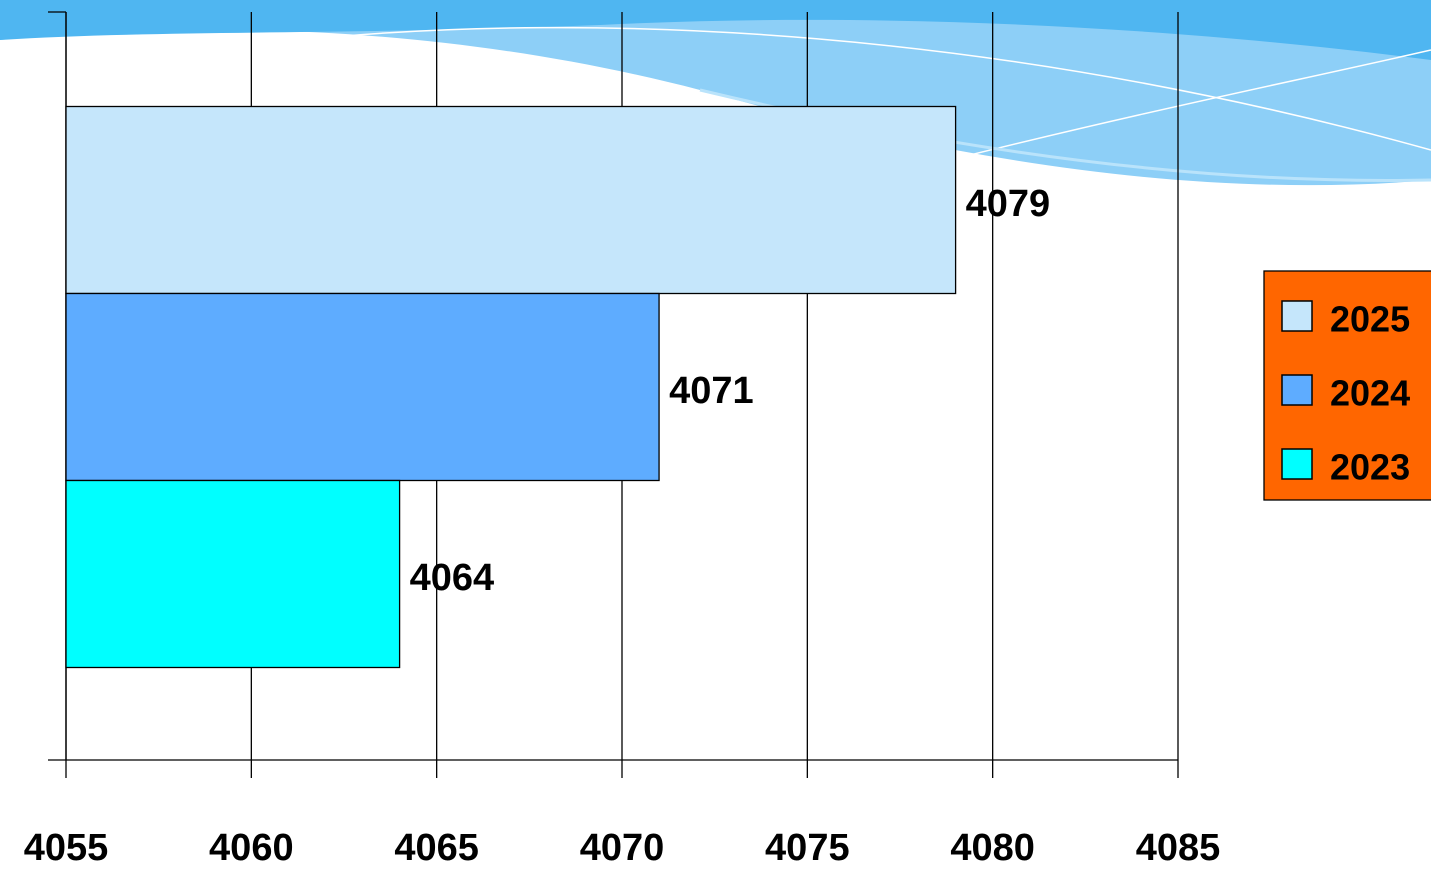 The image size is (1431, 875). Describe the element at coordinates (1370, 467) in the screenshot. I see `legend-label: 2023` at that location.